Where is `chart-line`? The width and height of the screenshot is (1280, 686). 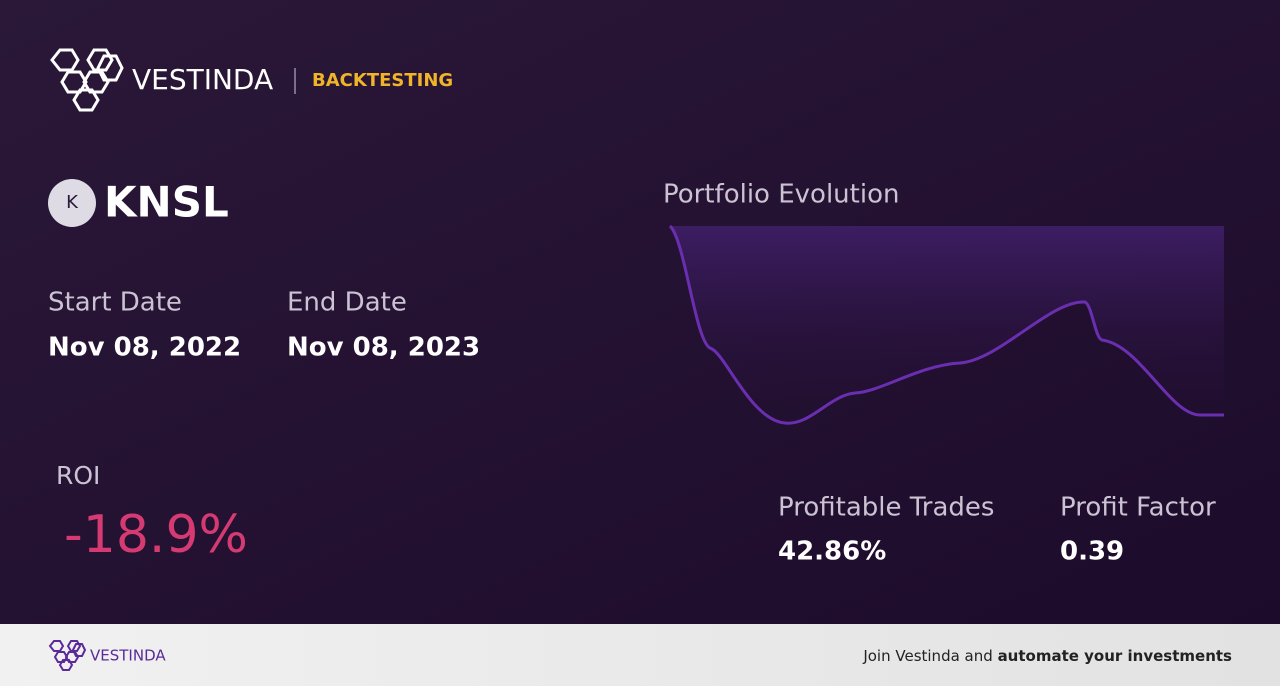
chart-line is located at coordinates (946, 324).